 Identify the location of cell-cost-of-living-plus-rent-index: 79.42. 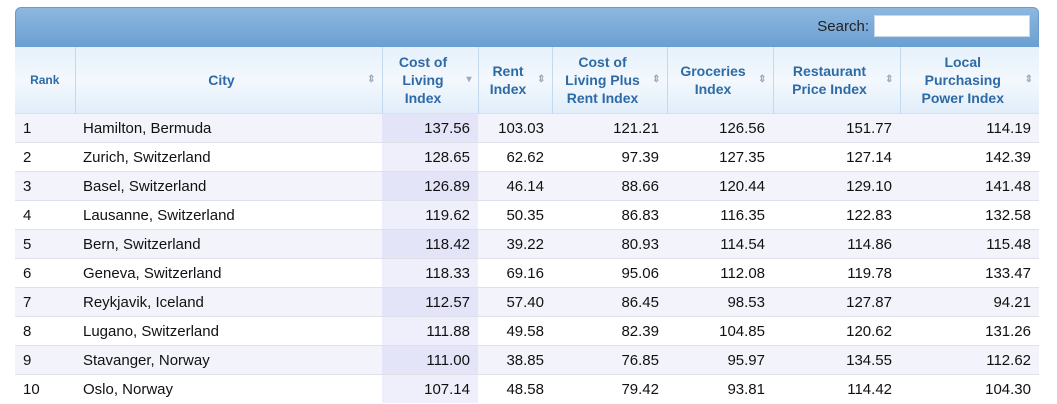
(609, 388).